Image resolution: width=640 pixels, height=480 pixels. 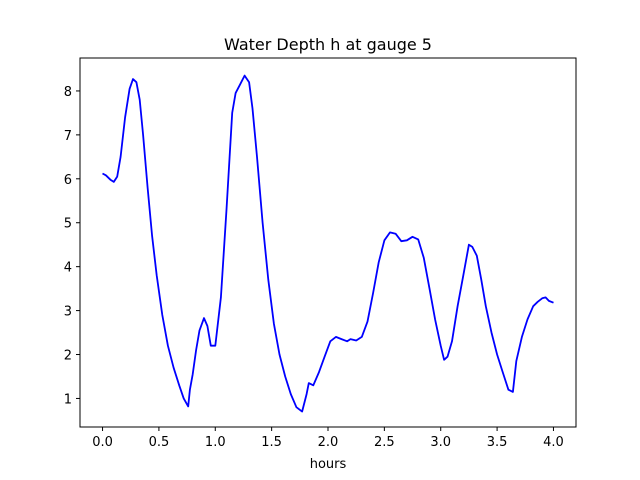 I want to click on x-axis: 0.0 0.5 1.0 1.5 2.0 2.5 3.0 3.5 4.0, so click(x=328, y=438).